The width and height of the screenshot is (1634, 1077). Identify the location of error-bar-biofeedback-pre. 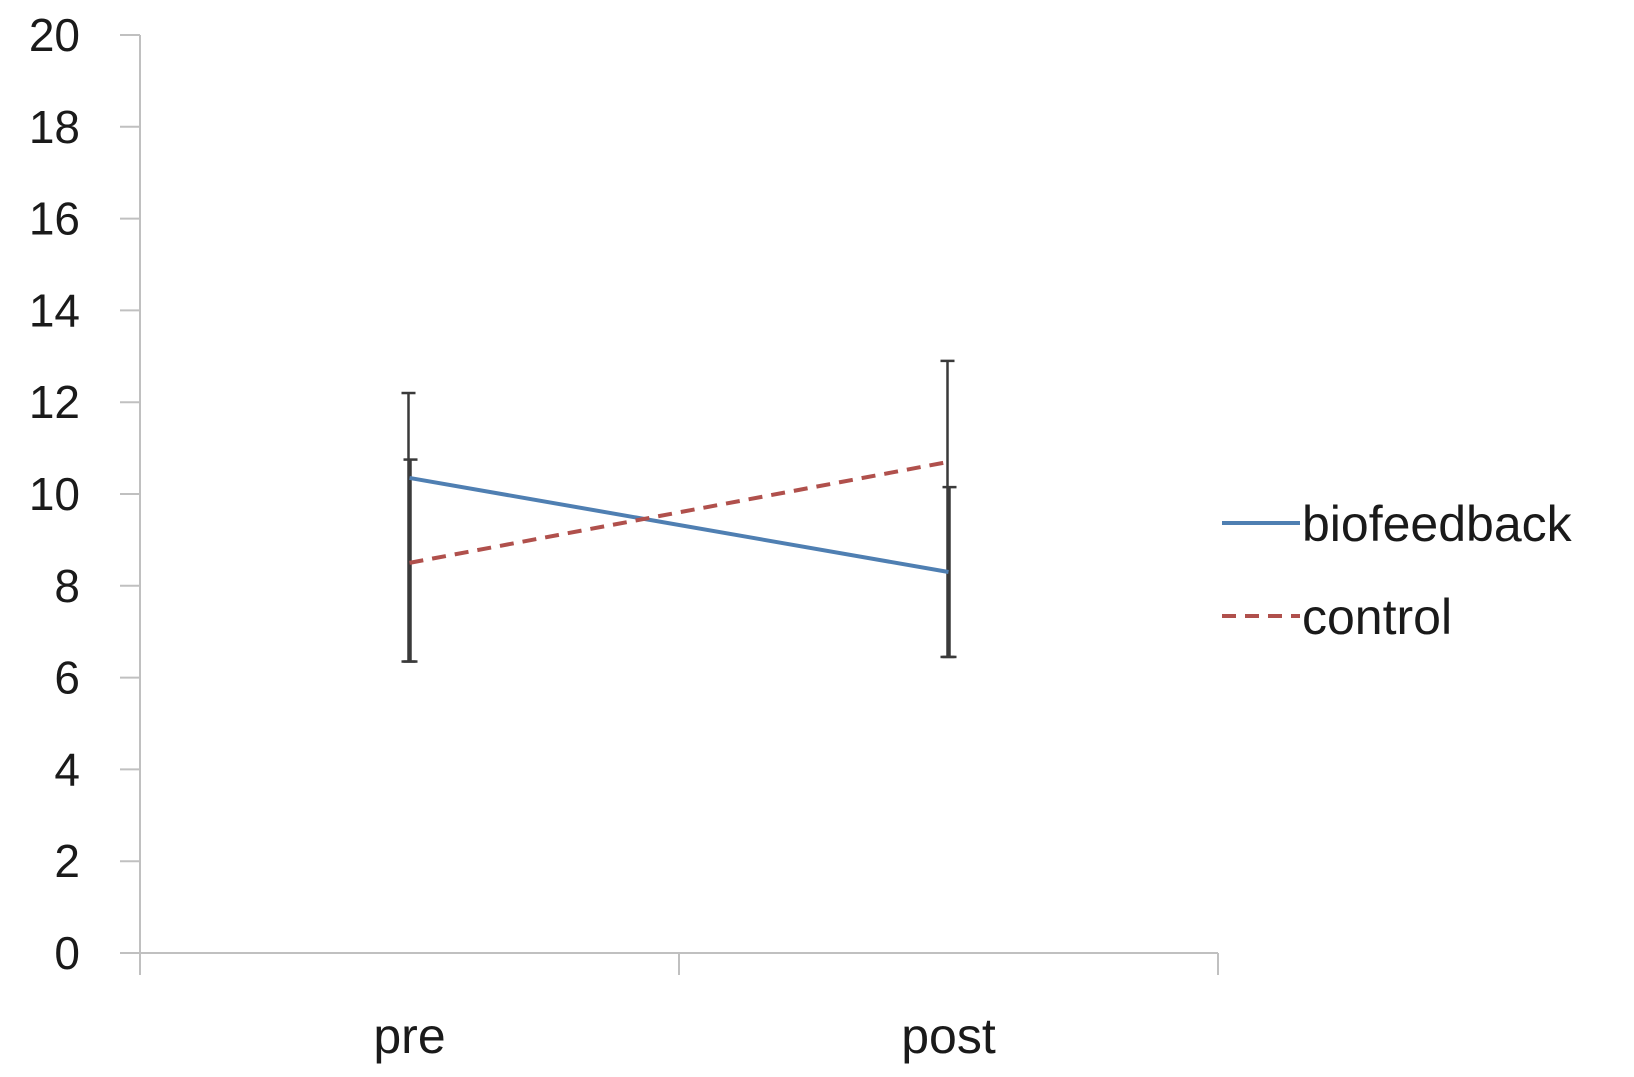
(408, 527).